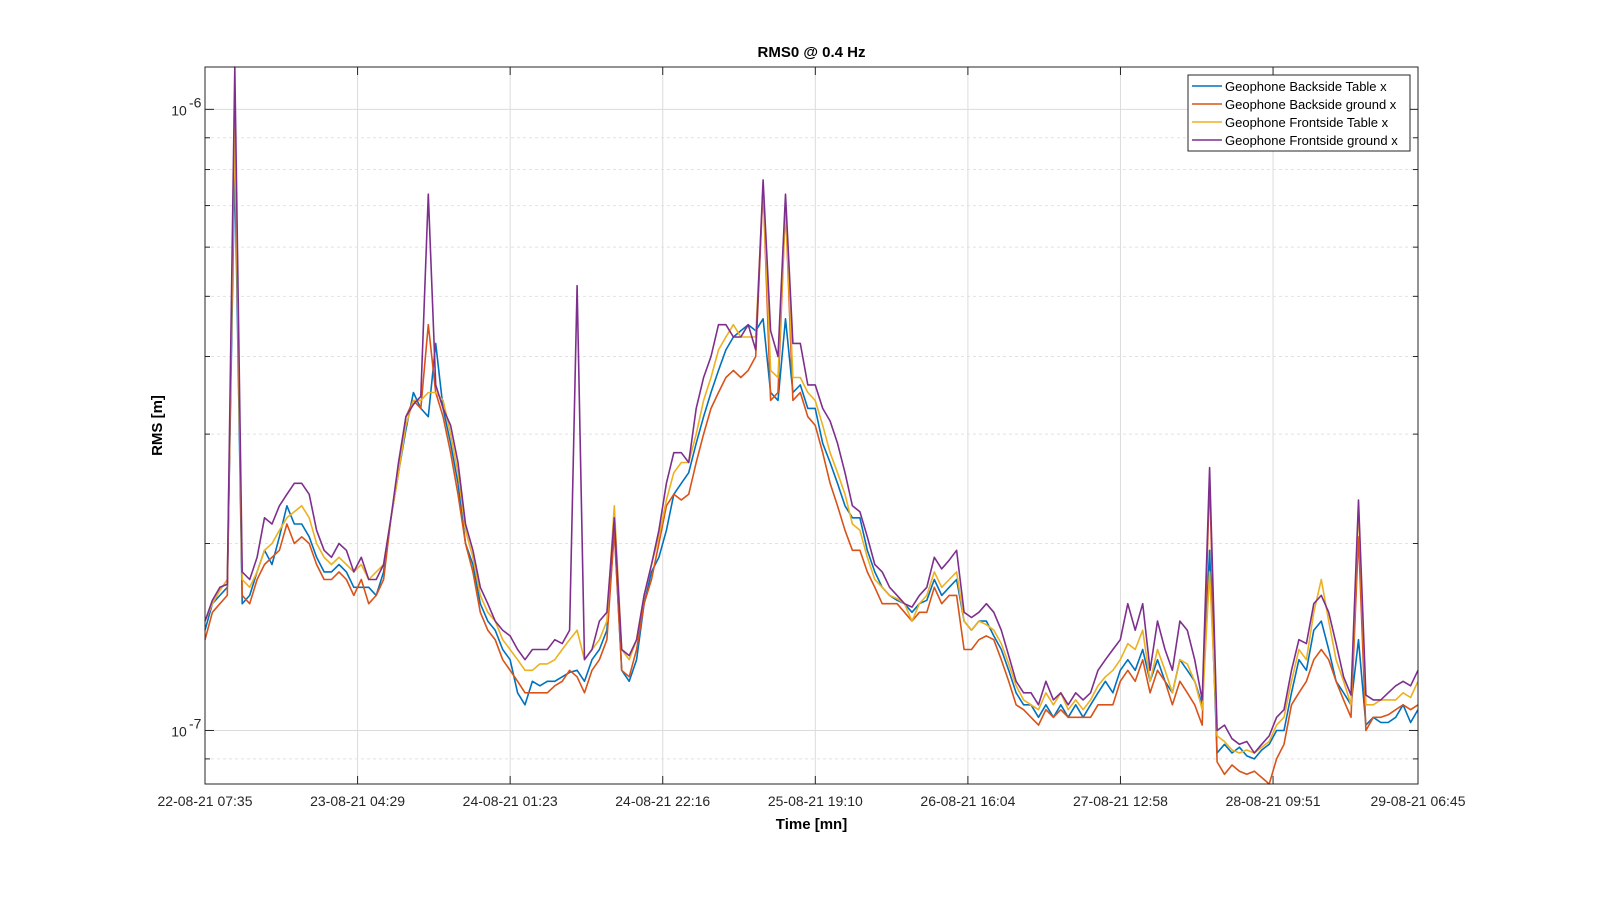 This screenshot has height=900, width=1600. What do you see at coordinates (357, 801) in the screenshot?
I see `x-tick-label: 23-08-21 04:29` at bounding box center [357, 801].